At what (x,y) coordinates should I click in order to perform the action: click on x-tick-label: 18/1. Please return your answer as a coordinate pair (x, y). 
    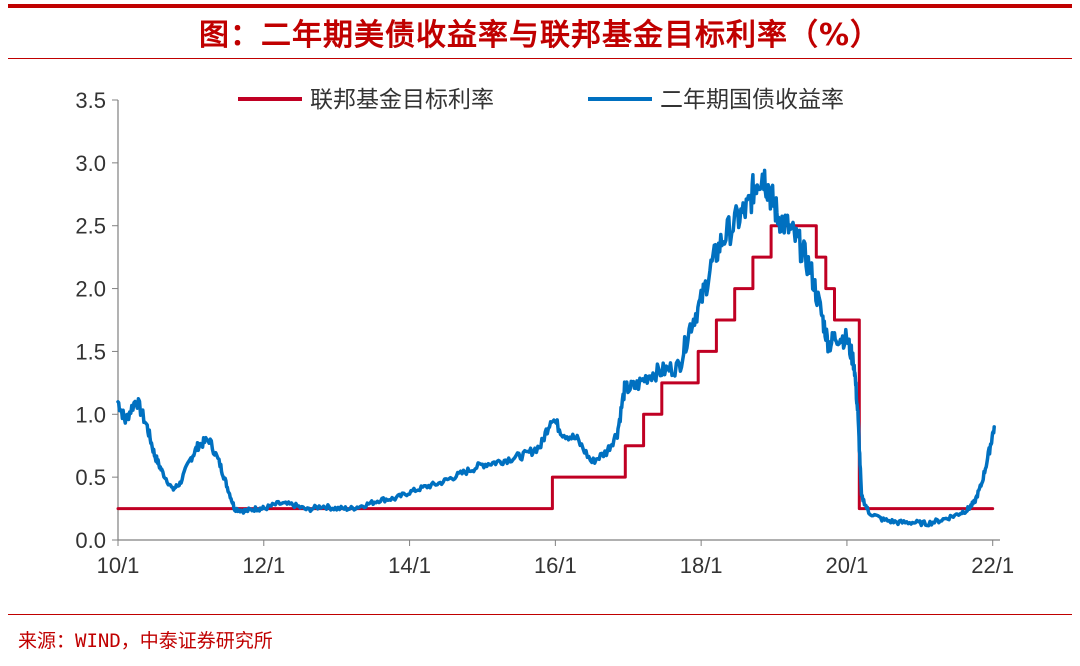
    Looking at the image, I should click on (701, 565).